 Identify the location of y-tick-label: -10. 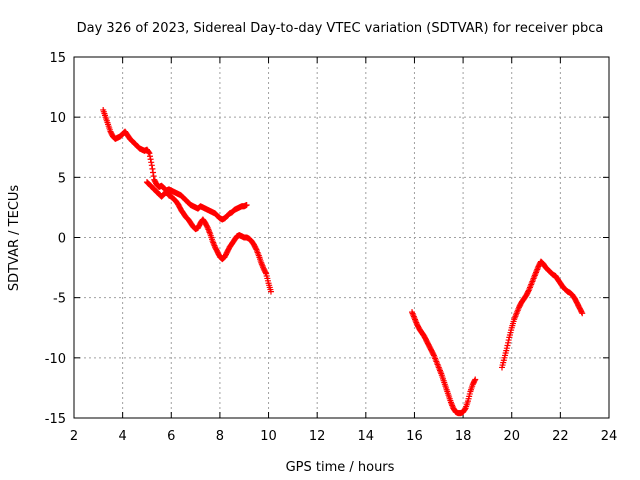
(55, 359).